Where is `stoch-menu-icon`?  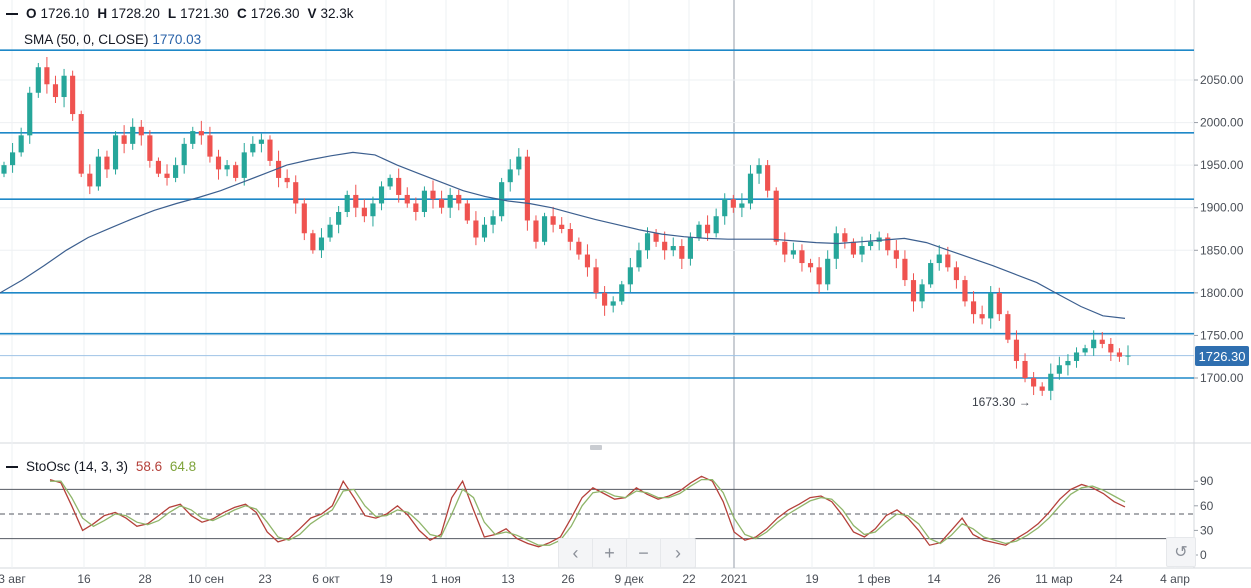
stoch-menu-icon is located at coordinates (12, 467).